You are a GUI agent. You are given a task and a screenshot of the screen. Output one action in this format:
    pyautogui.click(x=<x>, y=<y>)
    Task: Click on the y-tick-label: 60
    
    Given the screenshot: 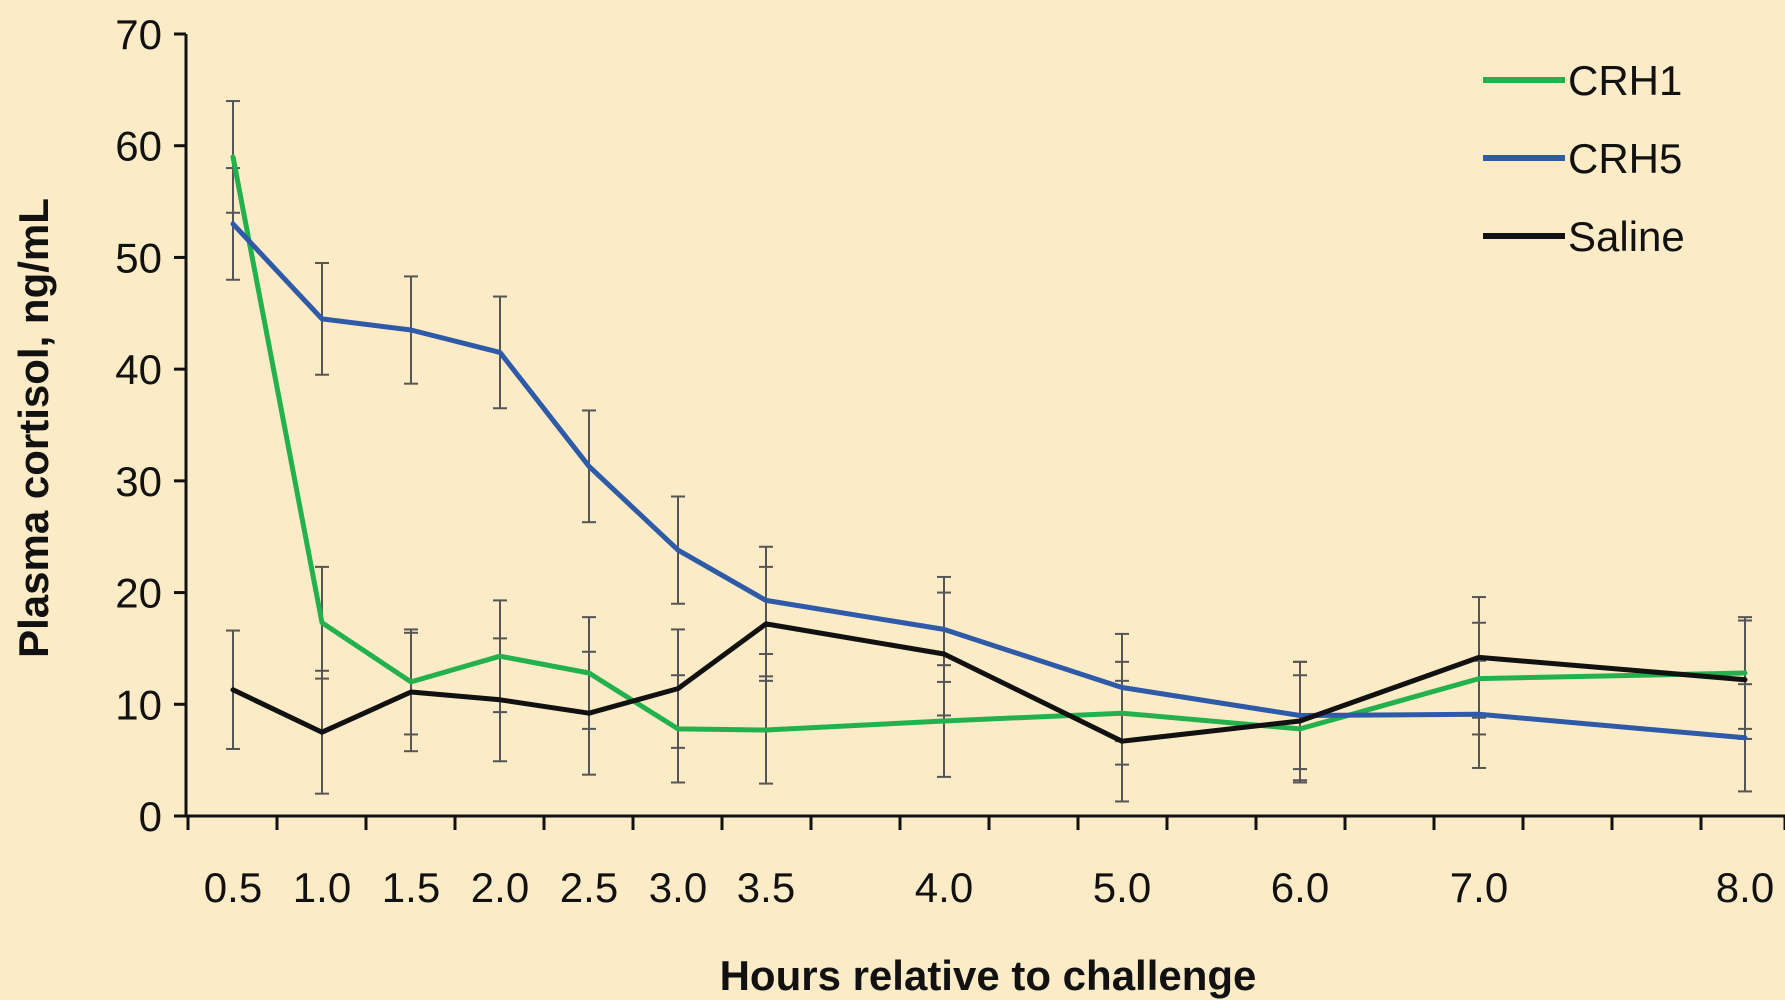 What is the action you would take?
    pyautogui.click(x=138, y=146)
    